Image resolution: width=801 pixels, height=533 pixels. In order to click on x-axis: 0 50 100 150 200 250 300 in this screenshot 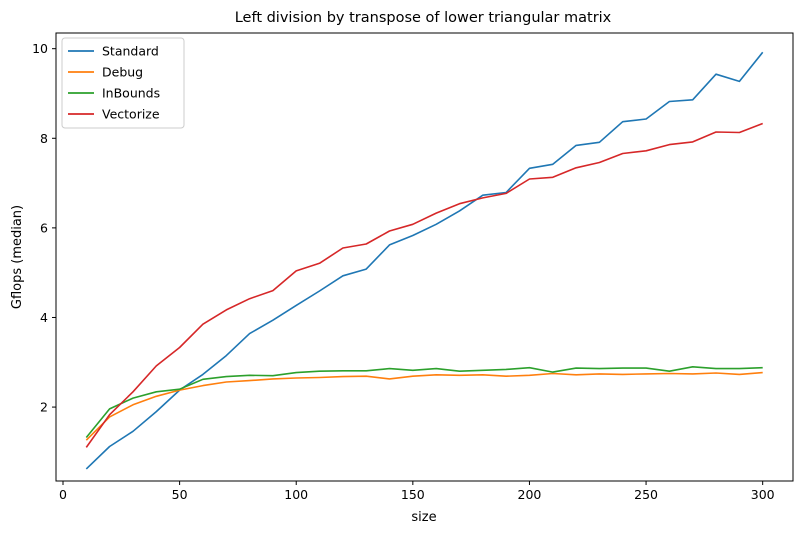, I will do `click(417, 491)`.